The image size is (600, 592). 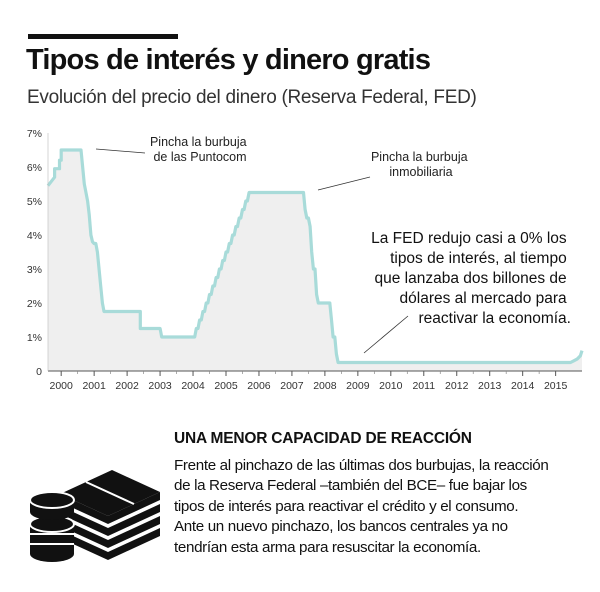 I want to click on x-tick-label: 2004, so click(x=193, y=386).